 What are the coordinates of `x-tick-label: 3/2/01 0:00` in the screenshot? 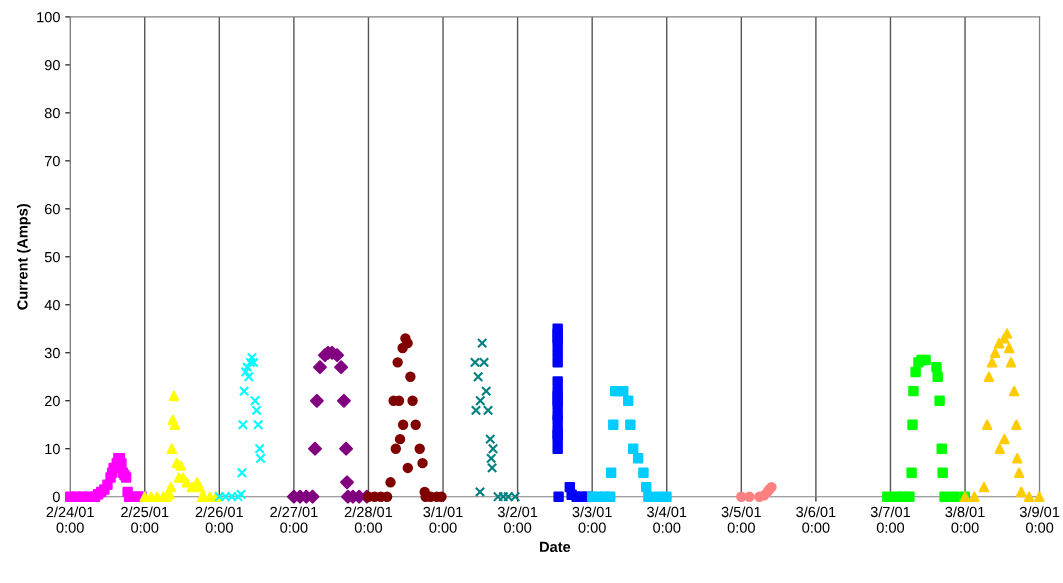 It's located at (517, 519).